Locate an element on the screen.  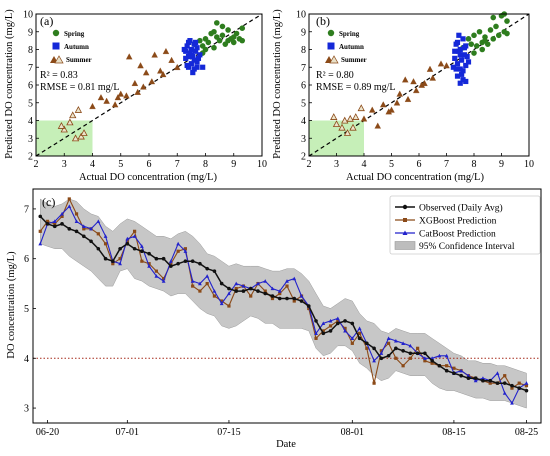
x-axis-label-c: Date is located at coordinates (286, 444).